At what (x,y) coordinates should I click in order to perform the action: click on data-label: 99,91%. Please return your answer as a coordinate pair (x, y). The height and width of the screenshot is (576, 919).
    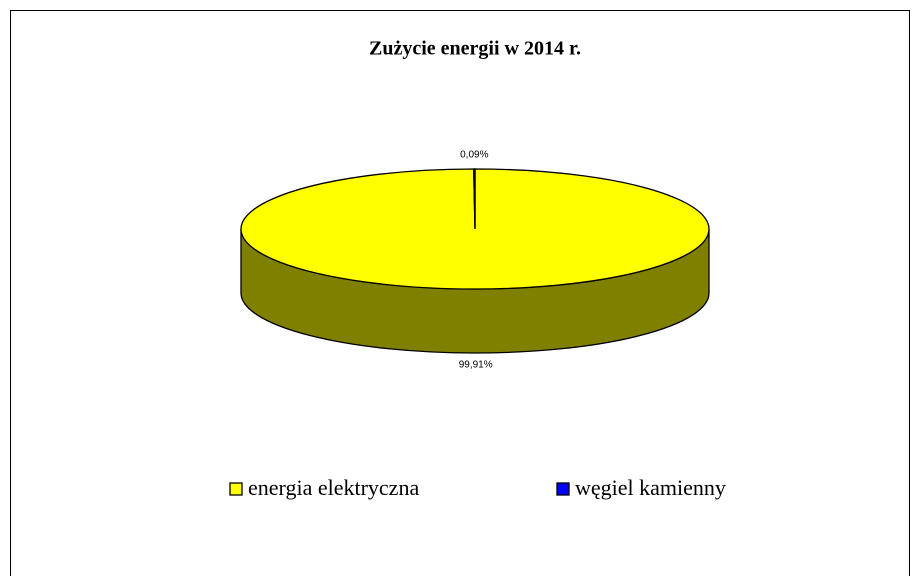
    Looking at the image, I should click on (476, 365).